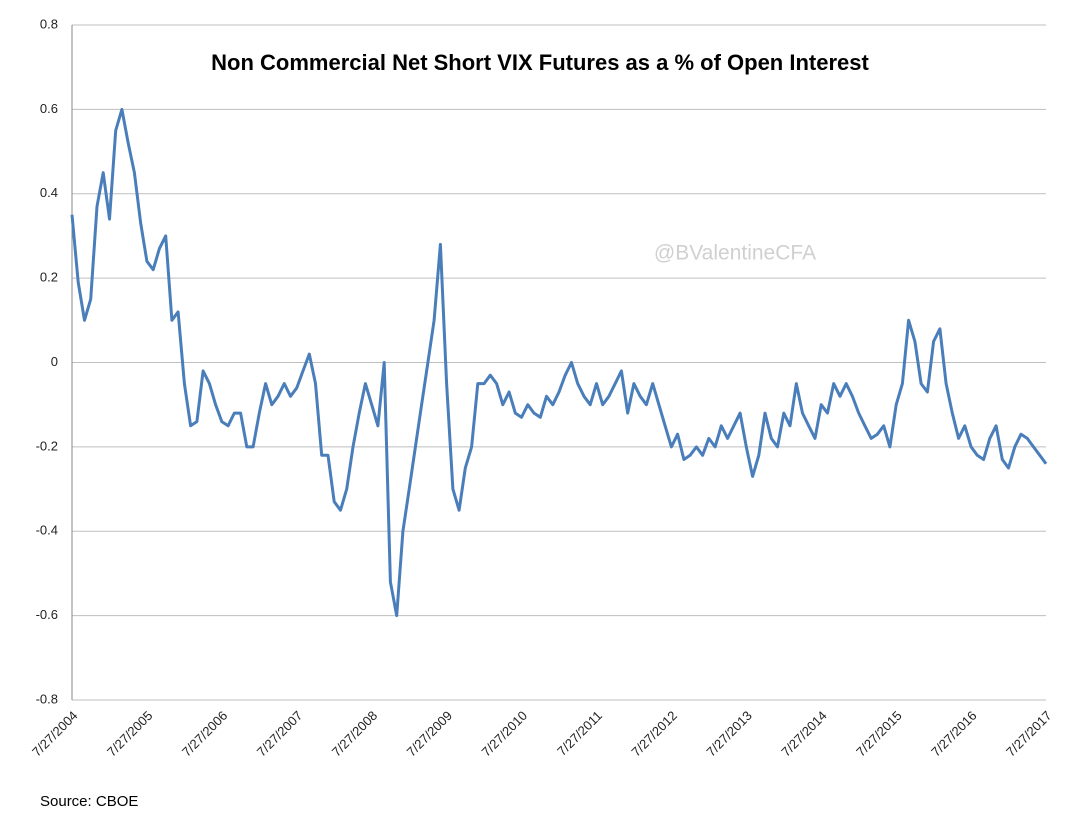 The width and height of the screenshot is (1071, 814). I want to click on x-tick-label: 7/27/2016, so click(954, 734).